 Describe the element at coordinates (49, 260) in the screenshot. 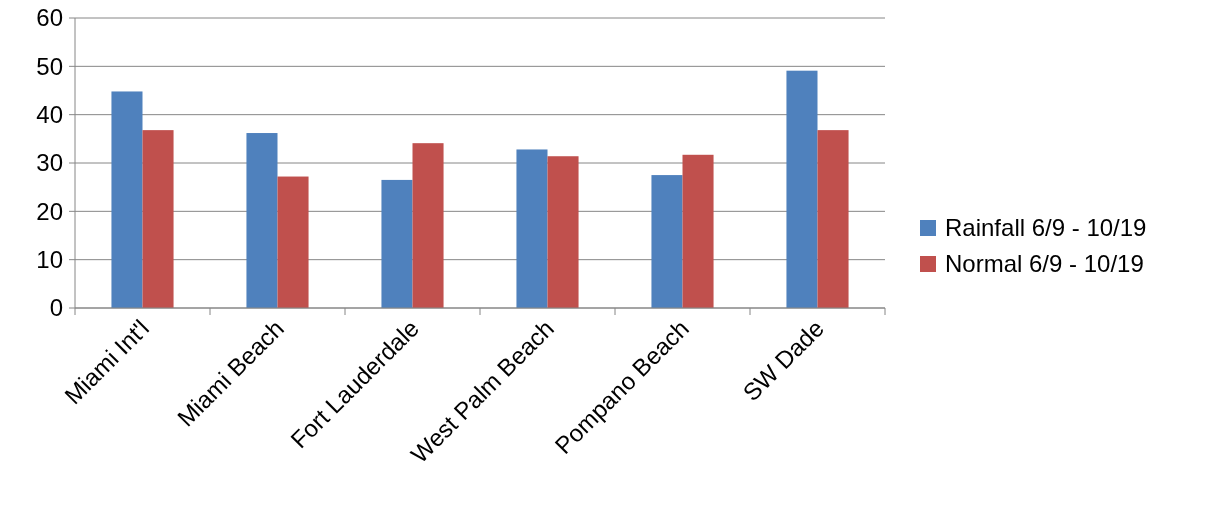

I see `y-tick-label: 10` at that location.